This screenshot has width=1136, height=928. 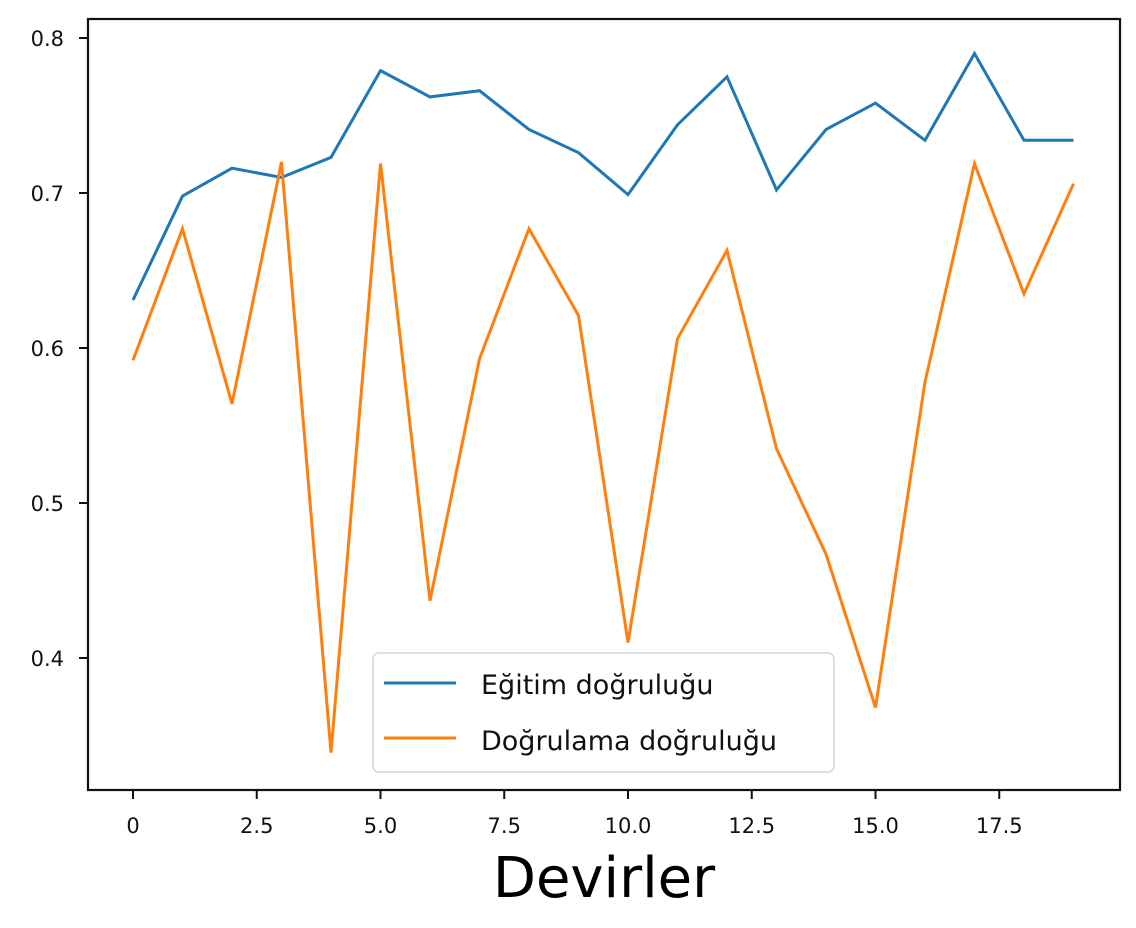 I want to click on x-tick-label: 17.5, so click(x=999, y=826).